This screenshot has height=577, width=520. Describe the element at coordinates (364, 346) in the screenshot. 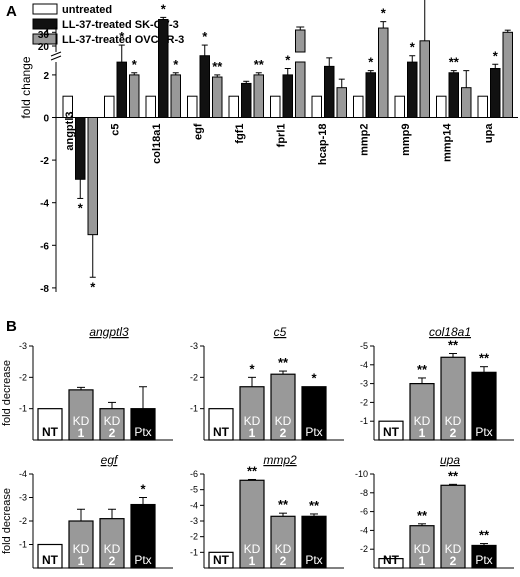

I see `y-tick-label: -5` at that location.